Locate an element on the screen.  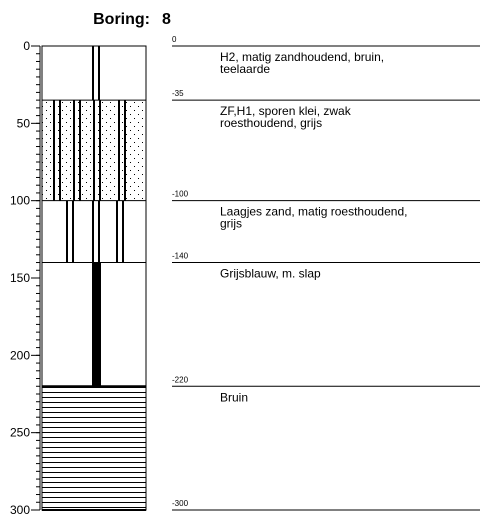
tick-label: 100 is located at coordinates (20, 201).